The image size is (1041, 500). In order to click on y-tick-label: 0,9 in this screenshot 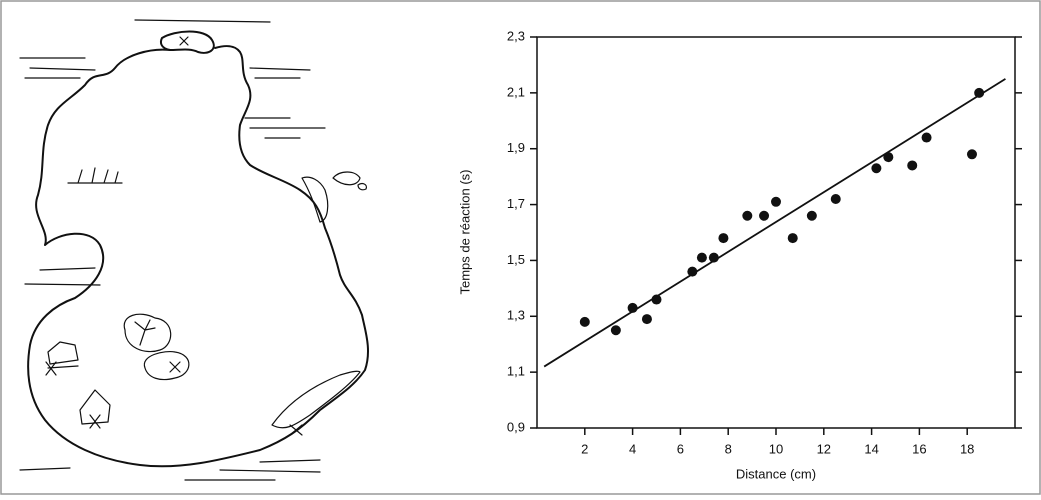, I will do `click(516, 426)`.